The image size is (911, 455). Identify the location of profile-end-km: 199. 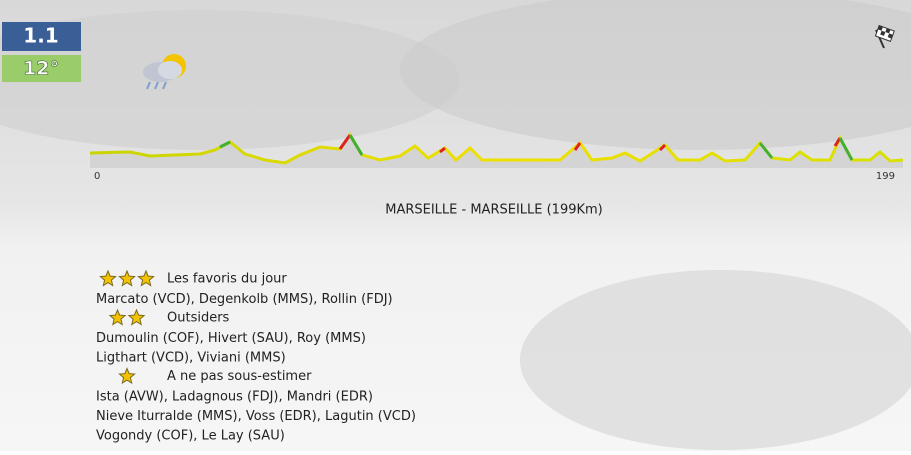
(885, 176).